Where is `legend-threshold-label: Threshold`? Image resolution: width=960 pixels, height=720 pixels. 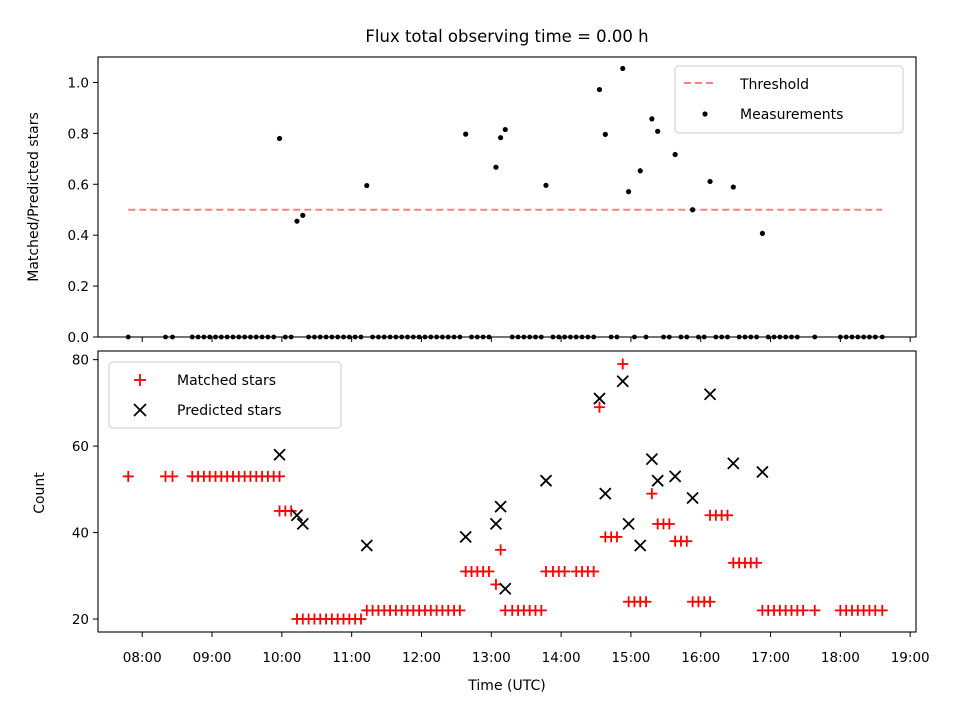 legend-threshold-label: Threshold is located at coordinates (774, 85).